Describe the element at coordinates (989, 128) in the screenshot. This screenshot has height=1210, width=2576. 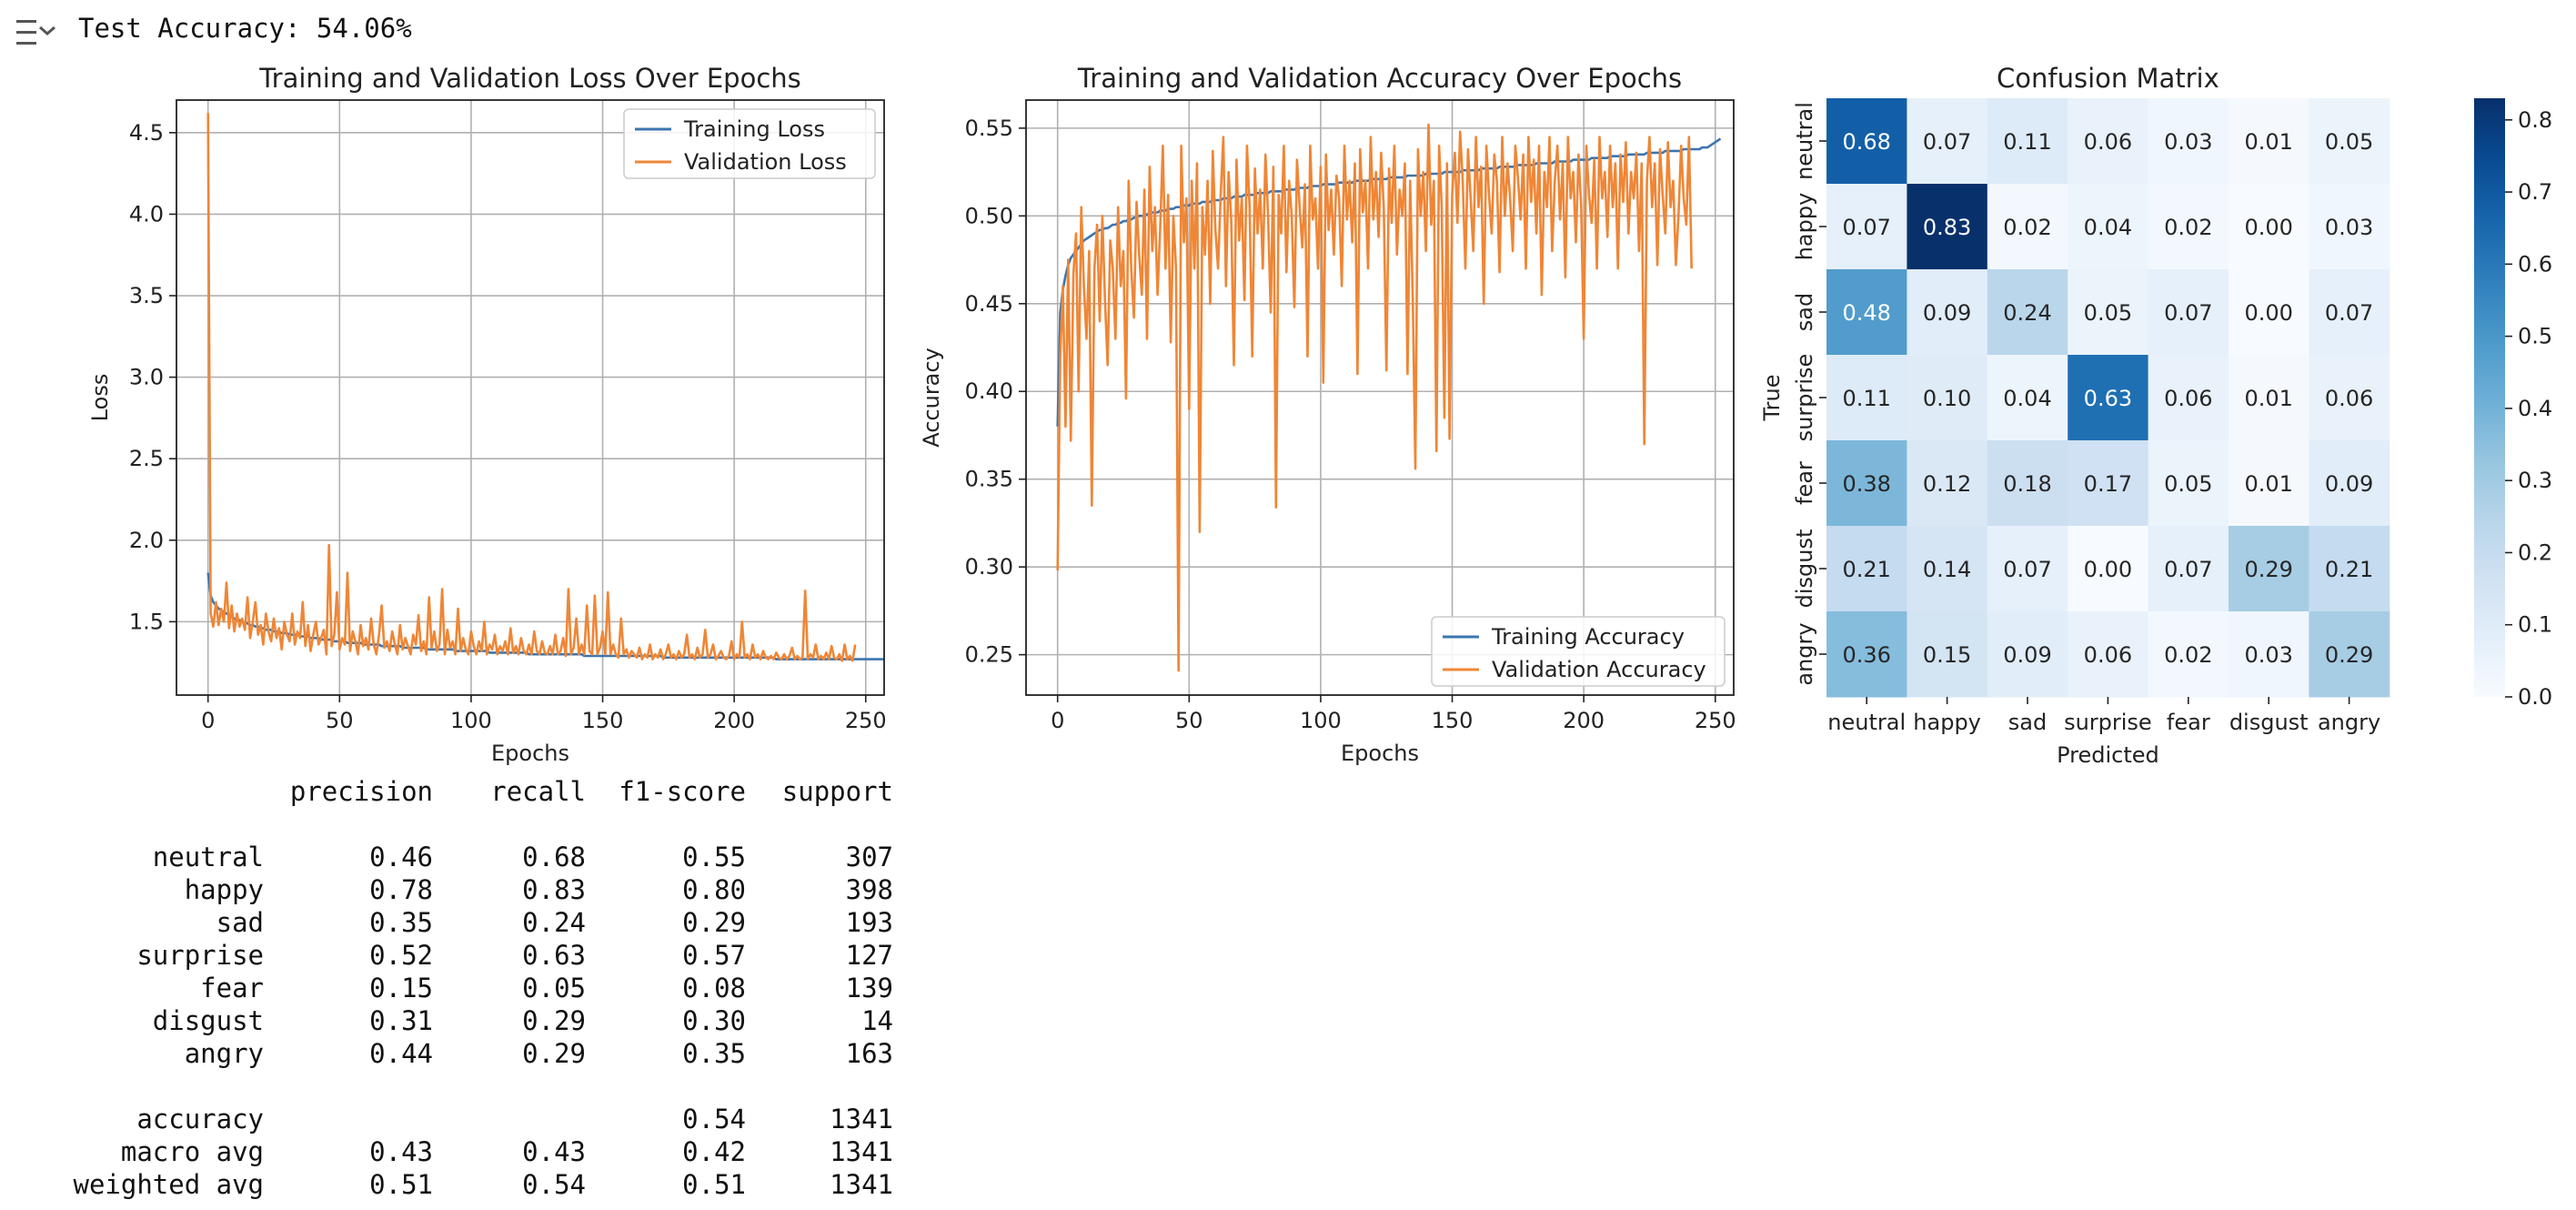
I see `y-tick-label: 0.55` at that location.